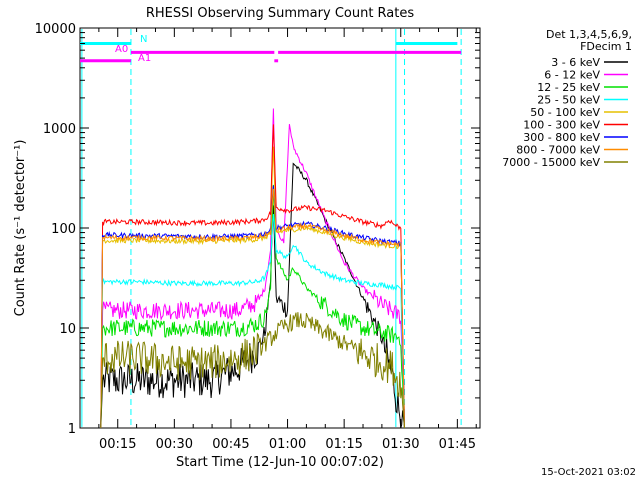 The image size is (640, 480). Describe the element at coordinates (55, 29) in the screenshot. I see `y-tick-label: 10000` at that location.